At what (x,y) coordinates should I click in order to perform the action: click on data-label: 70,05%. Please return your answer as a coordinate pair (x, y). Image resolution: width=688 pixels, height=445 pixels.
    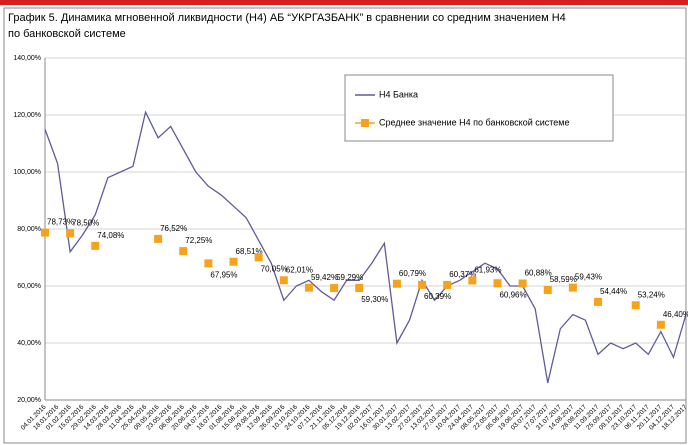
    Looking at the image, I should click on (274, 268).